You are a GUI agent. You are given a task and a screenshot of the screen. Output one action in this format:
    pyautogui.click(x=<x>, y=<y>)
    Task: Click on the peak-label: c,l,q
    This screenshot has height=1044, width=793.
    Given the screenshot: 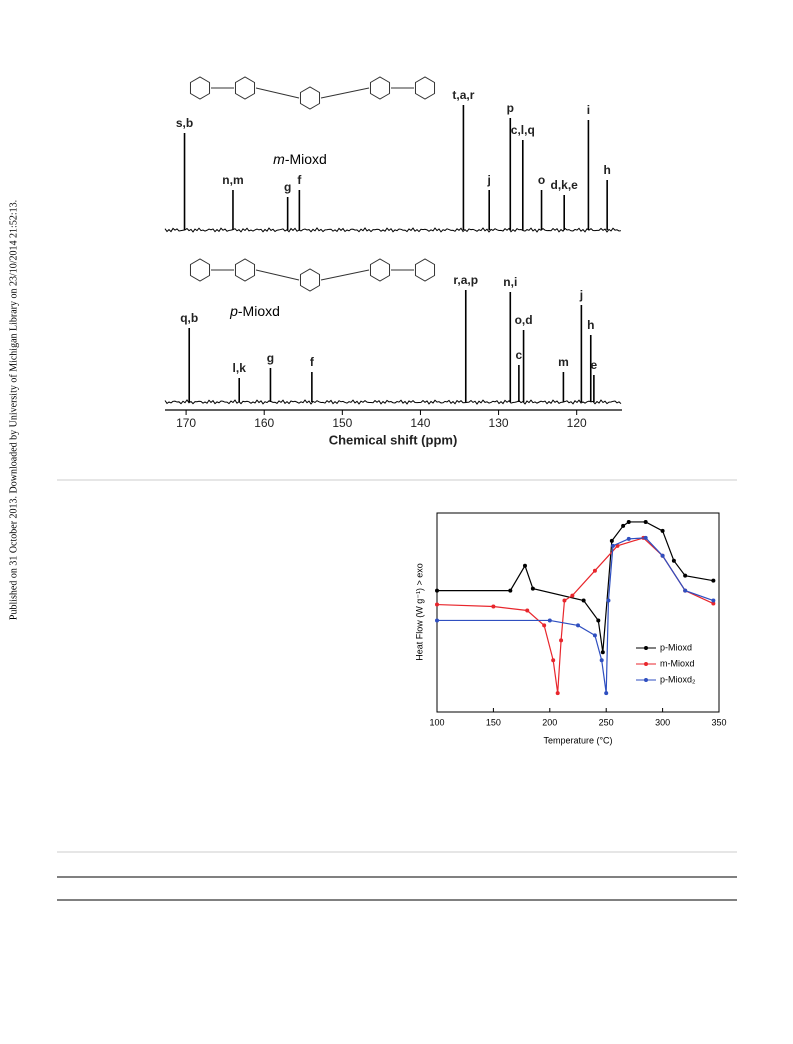 What is the action you would take?
    pyautogui.click(x=523, y=130)
    